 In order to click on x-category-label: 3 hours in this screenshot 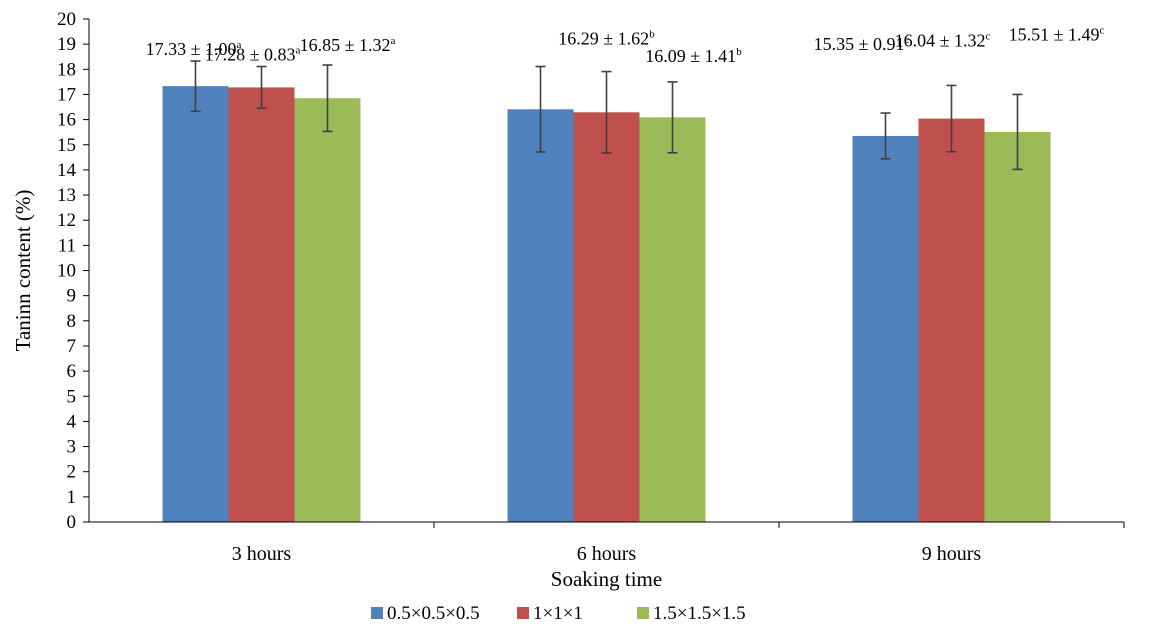, I will do `click(262, 554)`.